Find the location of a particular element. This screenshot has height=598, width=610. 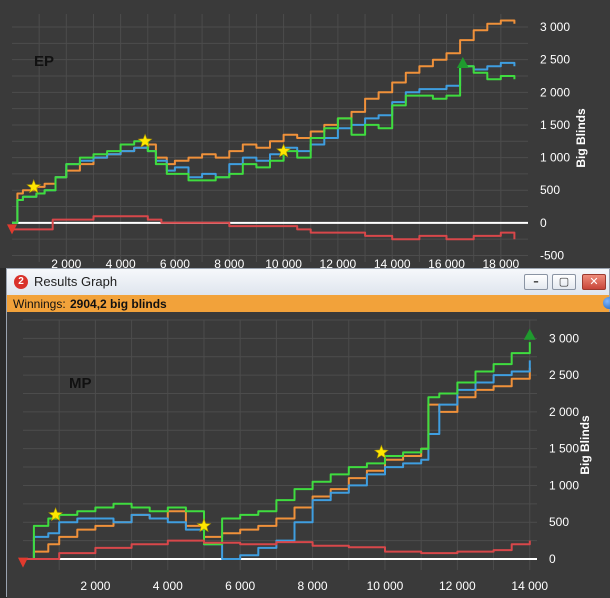

winnings-value: 2904,2 big blinds is located at coordinates (118, 304).